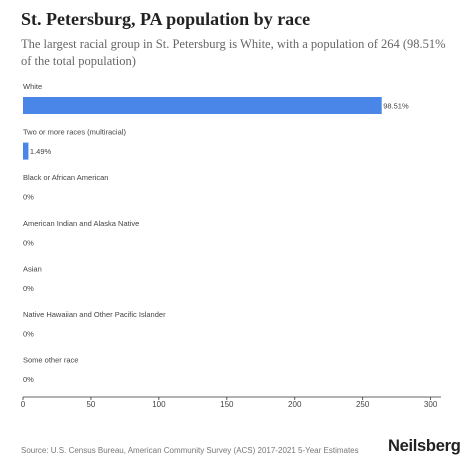  Describe the element at coordinates (227, 404) in the screenshot. I see `x-tick-label: 150` at that location.